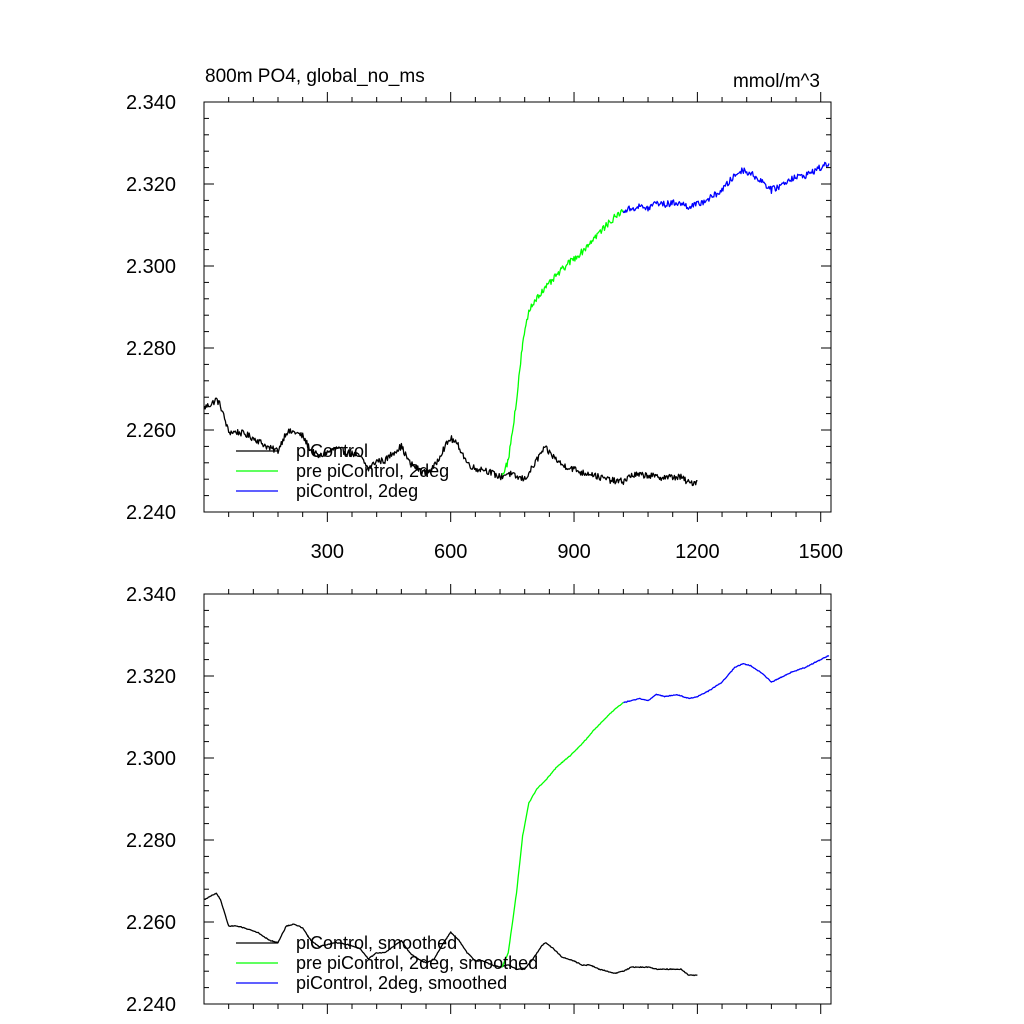 The width and height of the screenshot is (1024, 1024). What do you see at coordinates (357, 491) in the screenshot?
I see `legend-label: piControl, 2deg` at bounding box center [357, 491].